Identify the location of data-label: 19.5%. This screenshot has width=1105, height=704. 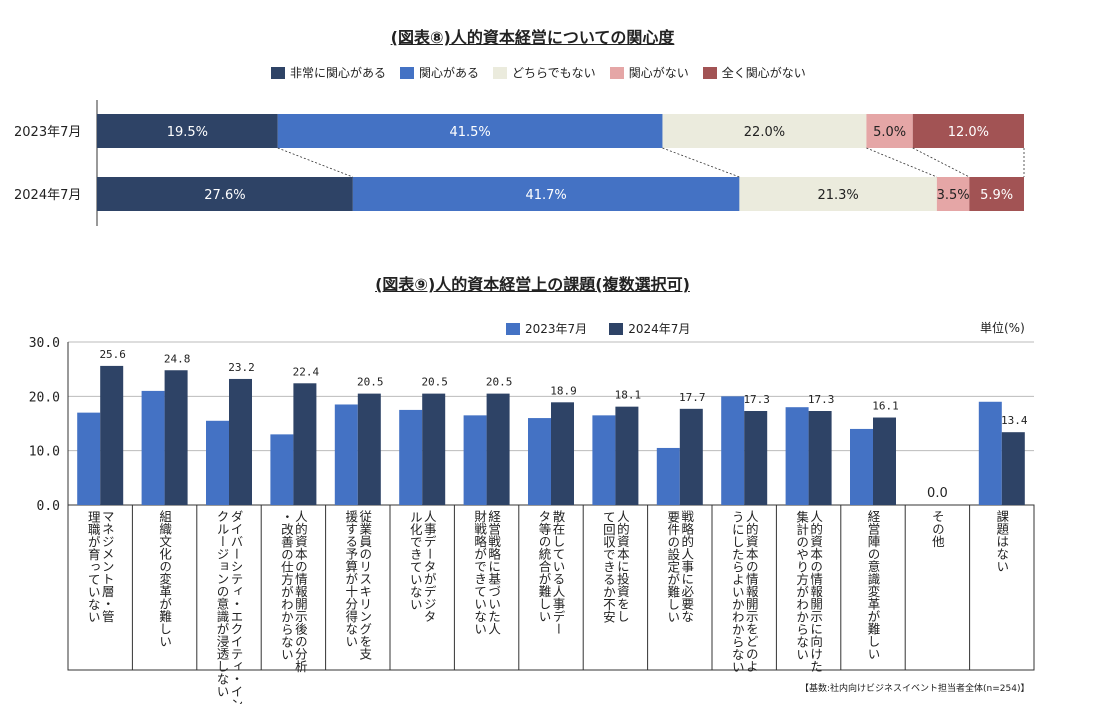
(187, 132).